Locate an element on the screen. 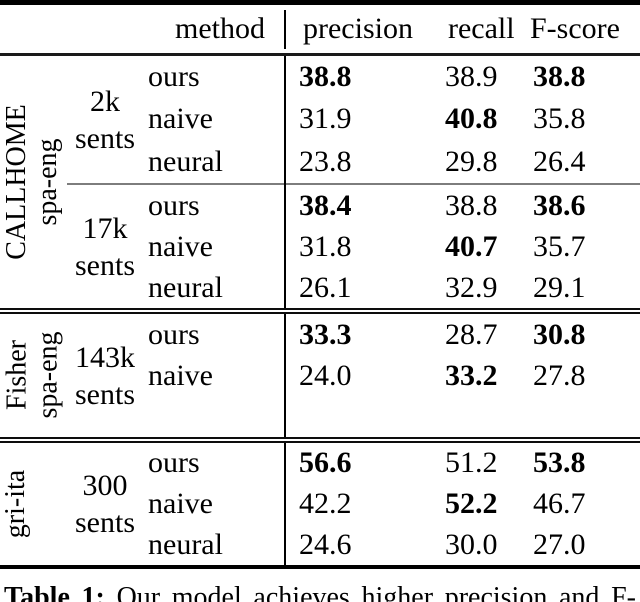 The height and width of the screenshot is (602, 640). fscore-cell: 38.6 is located at coordinates (559, 205).